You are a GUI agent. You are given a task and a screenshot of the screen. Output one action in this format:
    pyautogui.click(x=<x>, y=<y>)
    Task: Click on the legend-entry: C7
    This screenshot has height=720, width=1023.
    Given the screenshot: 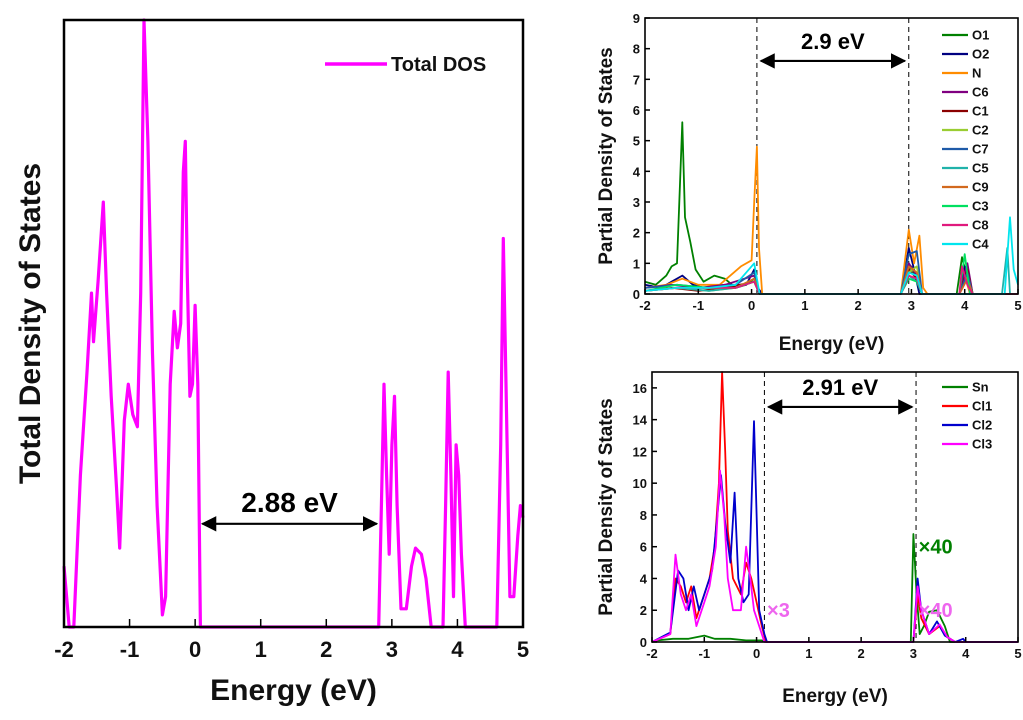 What is the action you would take?
    pyautogui.click(x=980, y=149)
    